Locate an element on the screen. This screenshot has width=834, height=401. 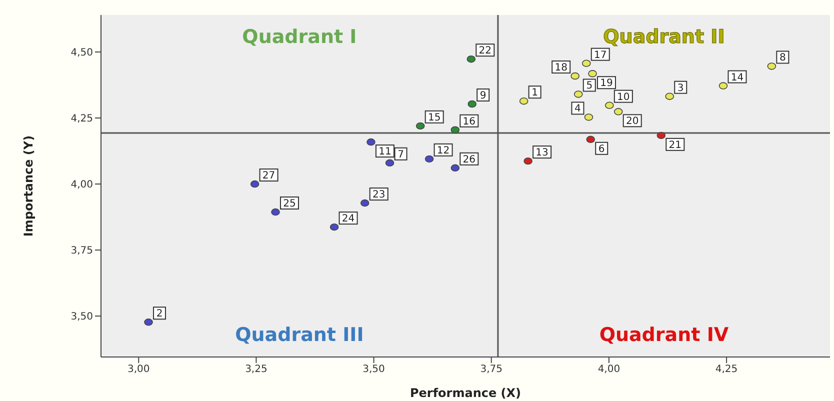
annotation: 16 is located at coordinates (469, 122).